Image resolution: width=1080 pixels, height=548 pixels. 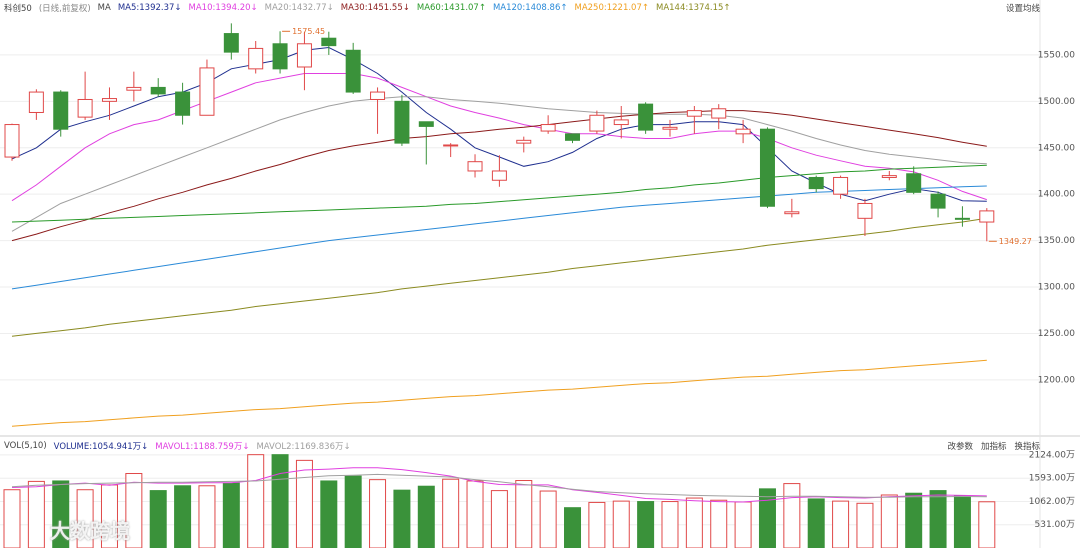 I want to click on indicator-button: 换指标, so click(x=1027, y=447).